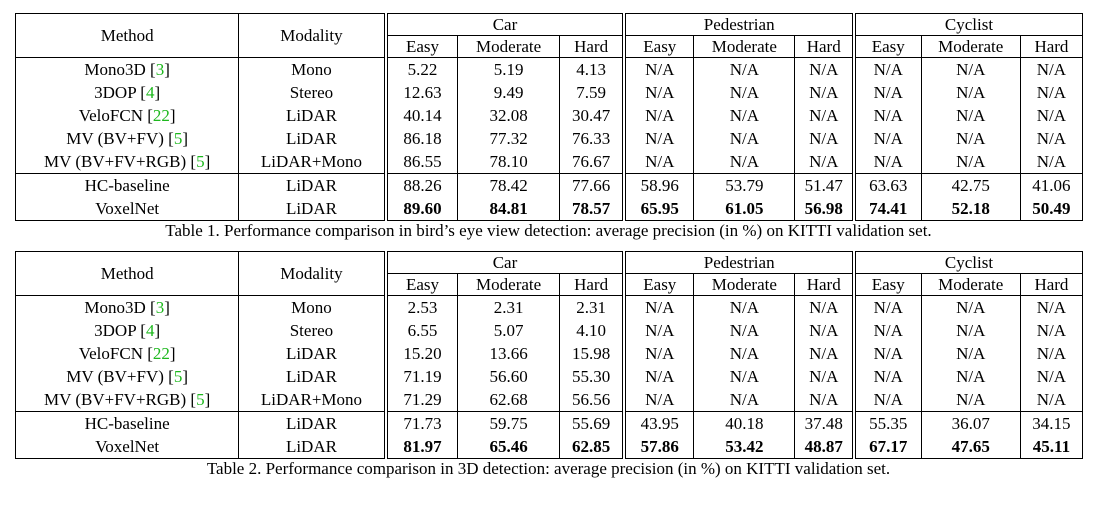 The height and width of the screenshot is (516, 1097). What do you see at coordinates (115, 399) in the screenshot?
I see `method-name: MV (BV+FV+RGB)` at bounding box center [115, 399].